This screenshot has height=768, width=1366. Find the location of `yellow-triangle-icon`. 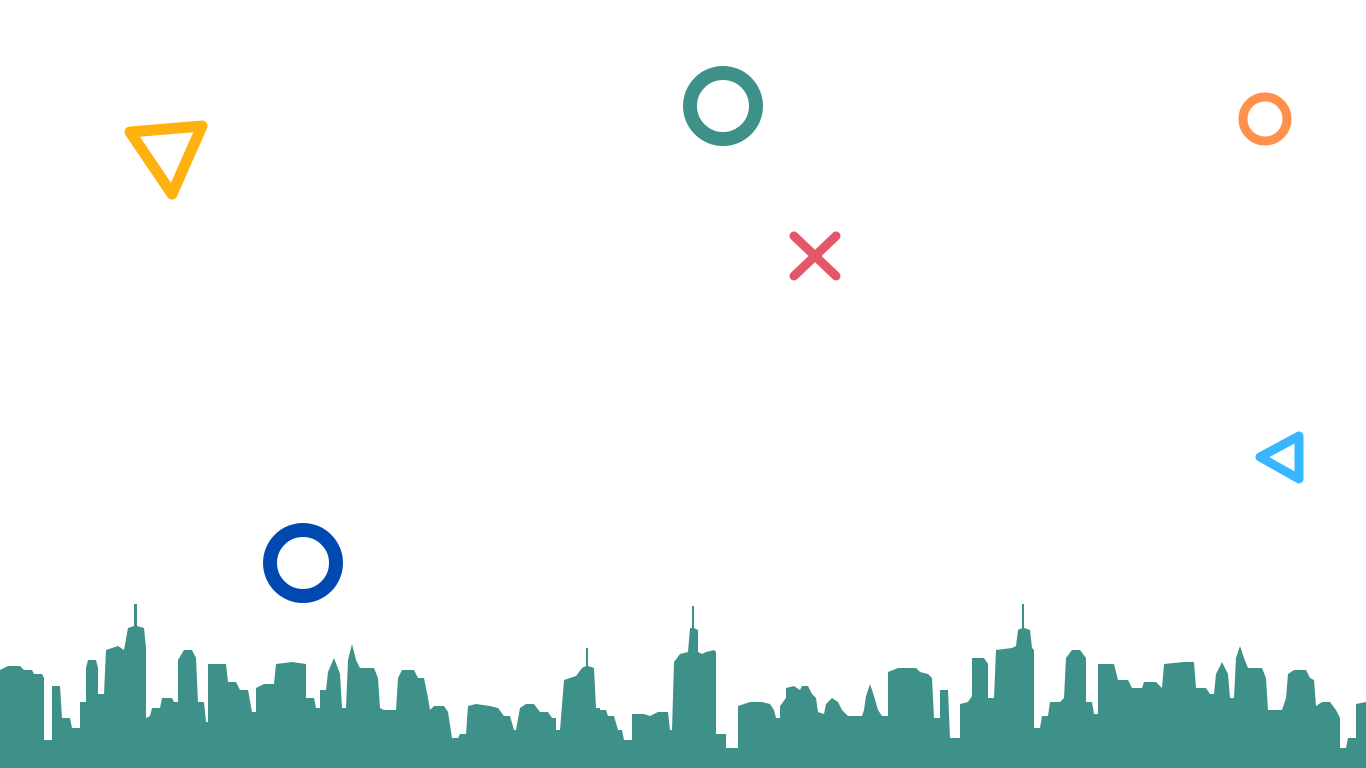

yellow-triangle-icon is located at coordinates (166, 160).